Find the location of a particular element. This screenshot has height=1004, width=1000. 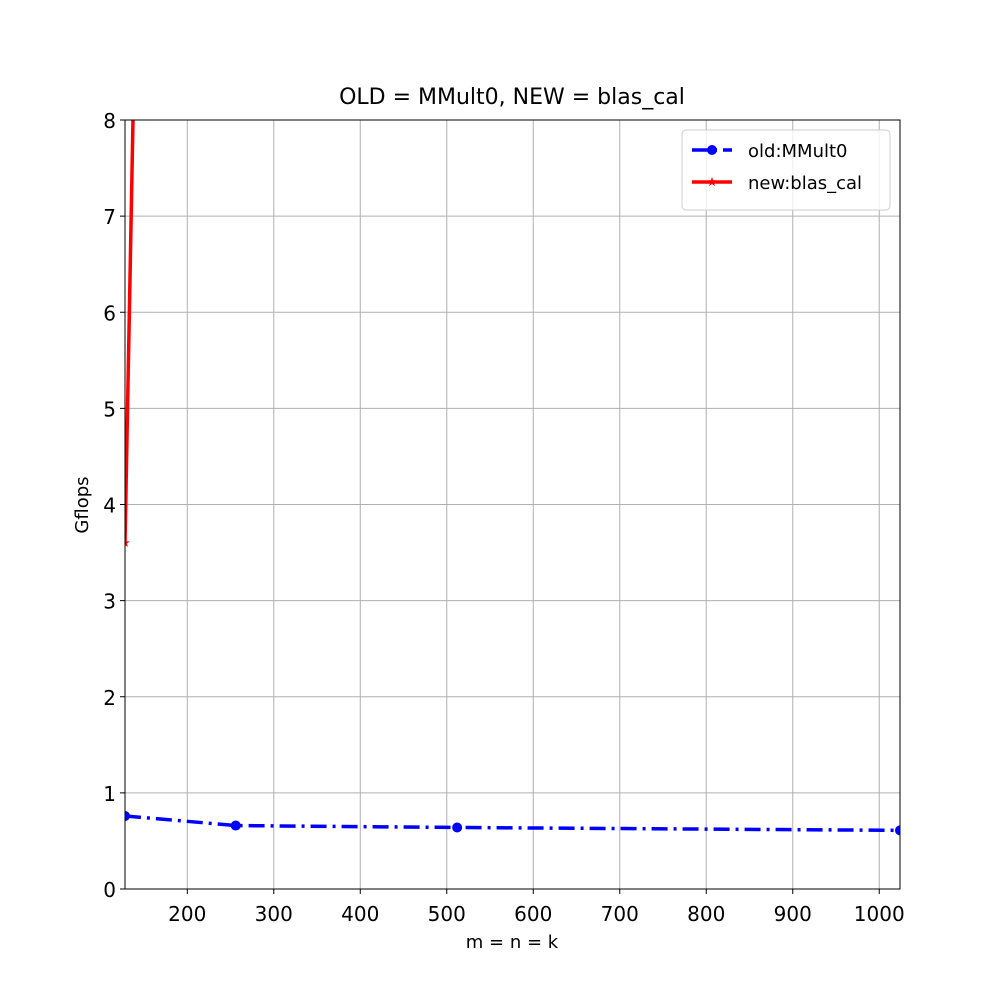

series-line is located at coordinates (512, 823).